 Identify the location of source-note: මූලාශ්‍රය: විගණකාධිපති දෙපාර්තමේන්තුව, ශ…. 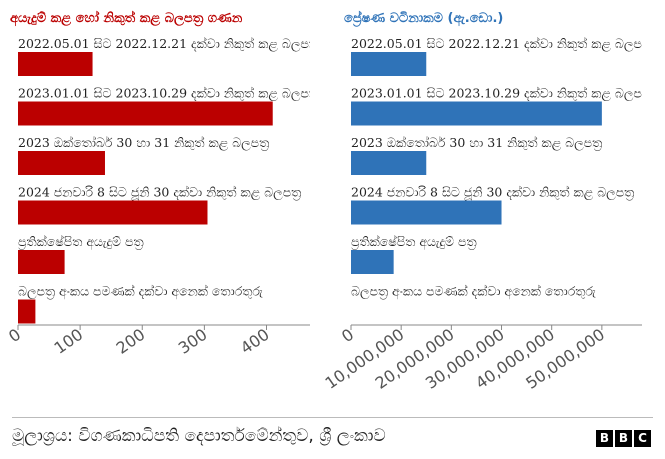
(199, 436).